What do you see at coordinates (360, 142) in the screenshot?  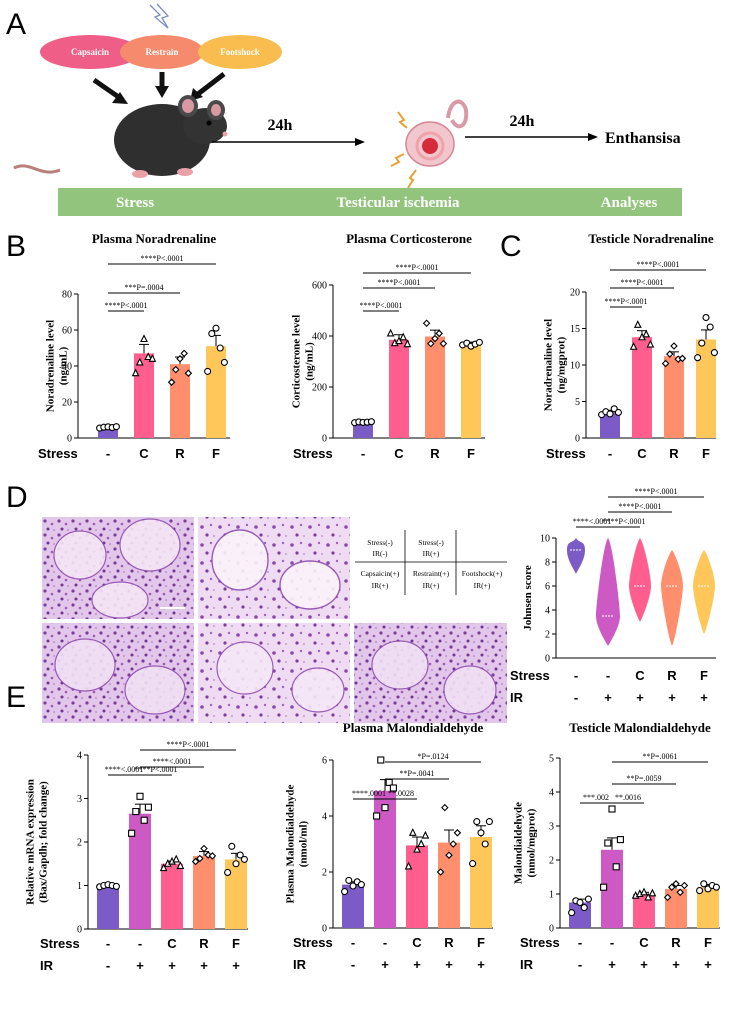 I see `arrow-1-head` at bounding box center [360, 142].